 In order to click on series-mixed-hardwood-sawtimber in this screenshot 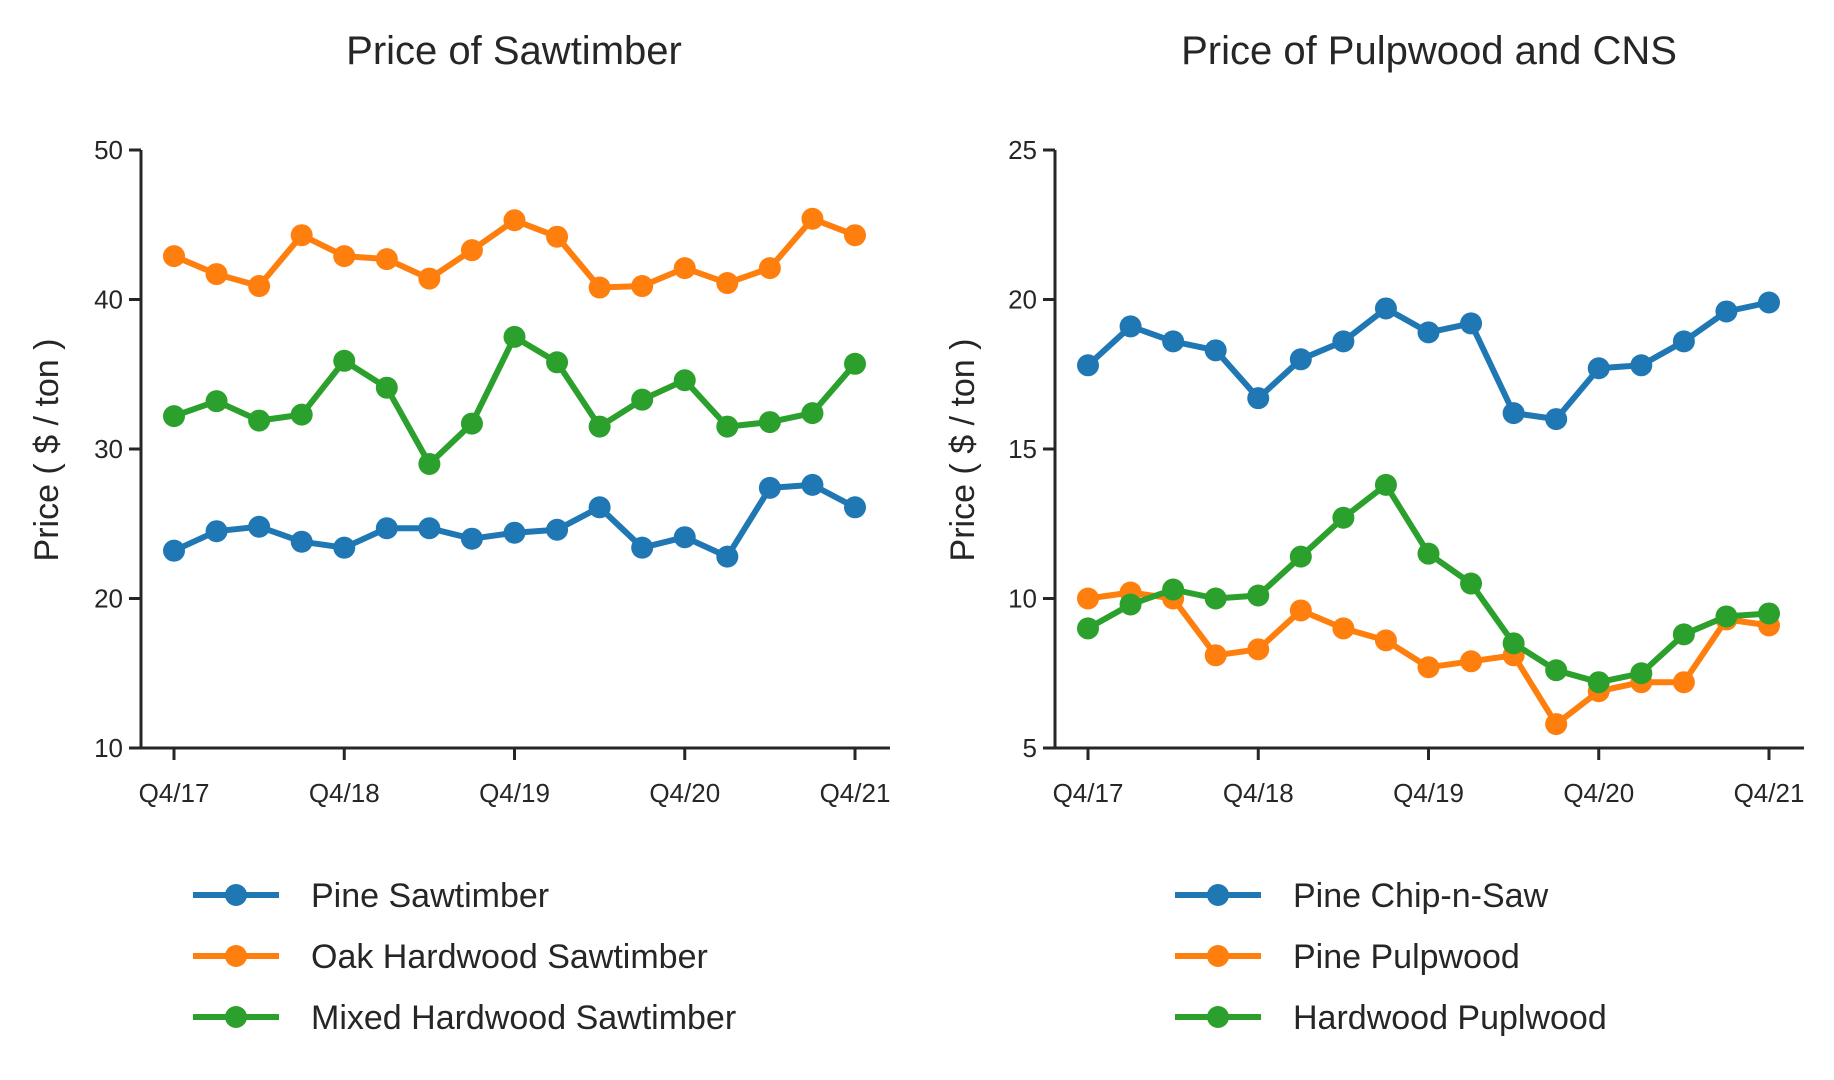, I will do `click(514, 400)`.